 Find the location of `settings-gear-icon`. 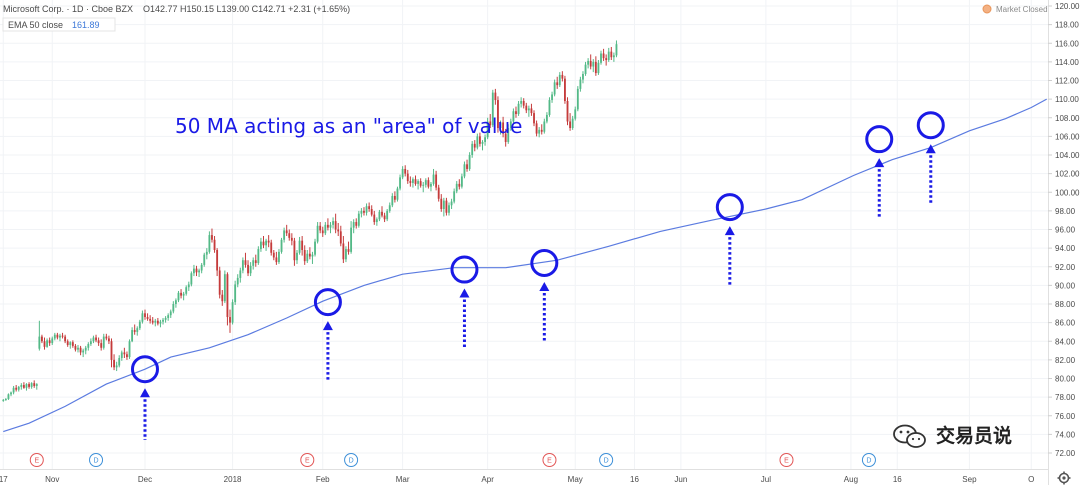

settings-gear-icon is located at coordinates (1064, 478).